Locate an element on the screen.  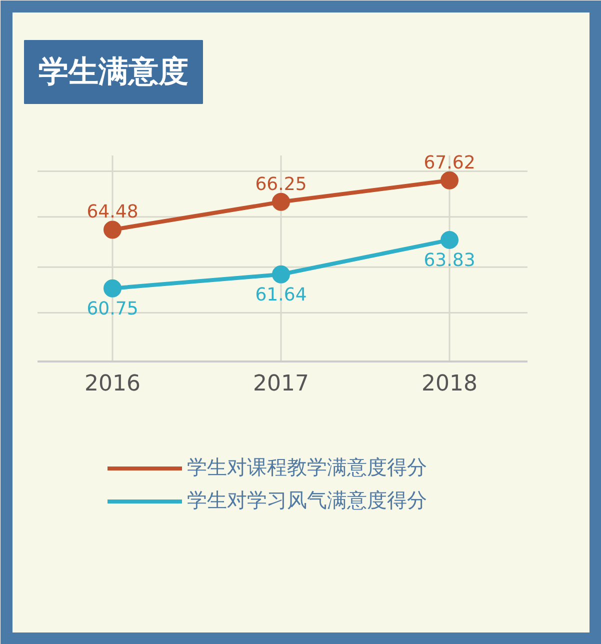
x-tick-label: 2018 is located at coordinates (450, 384).